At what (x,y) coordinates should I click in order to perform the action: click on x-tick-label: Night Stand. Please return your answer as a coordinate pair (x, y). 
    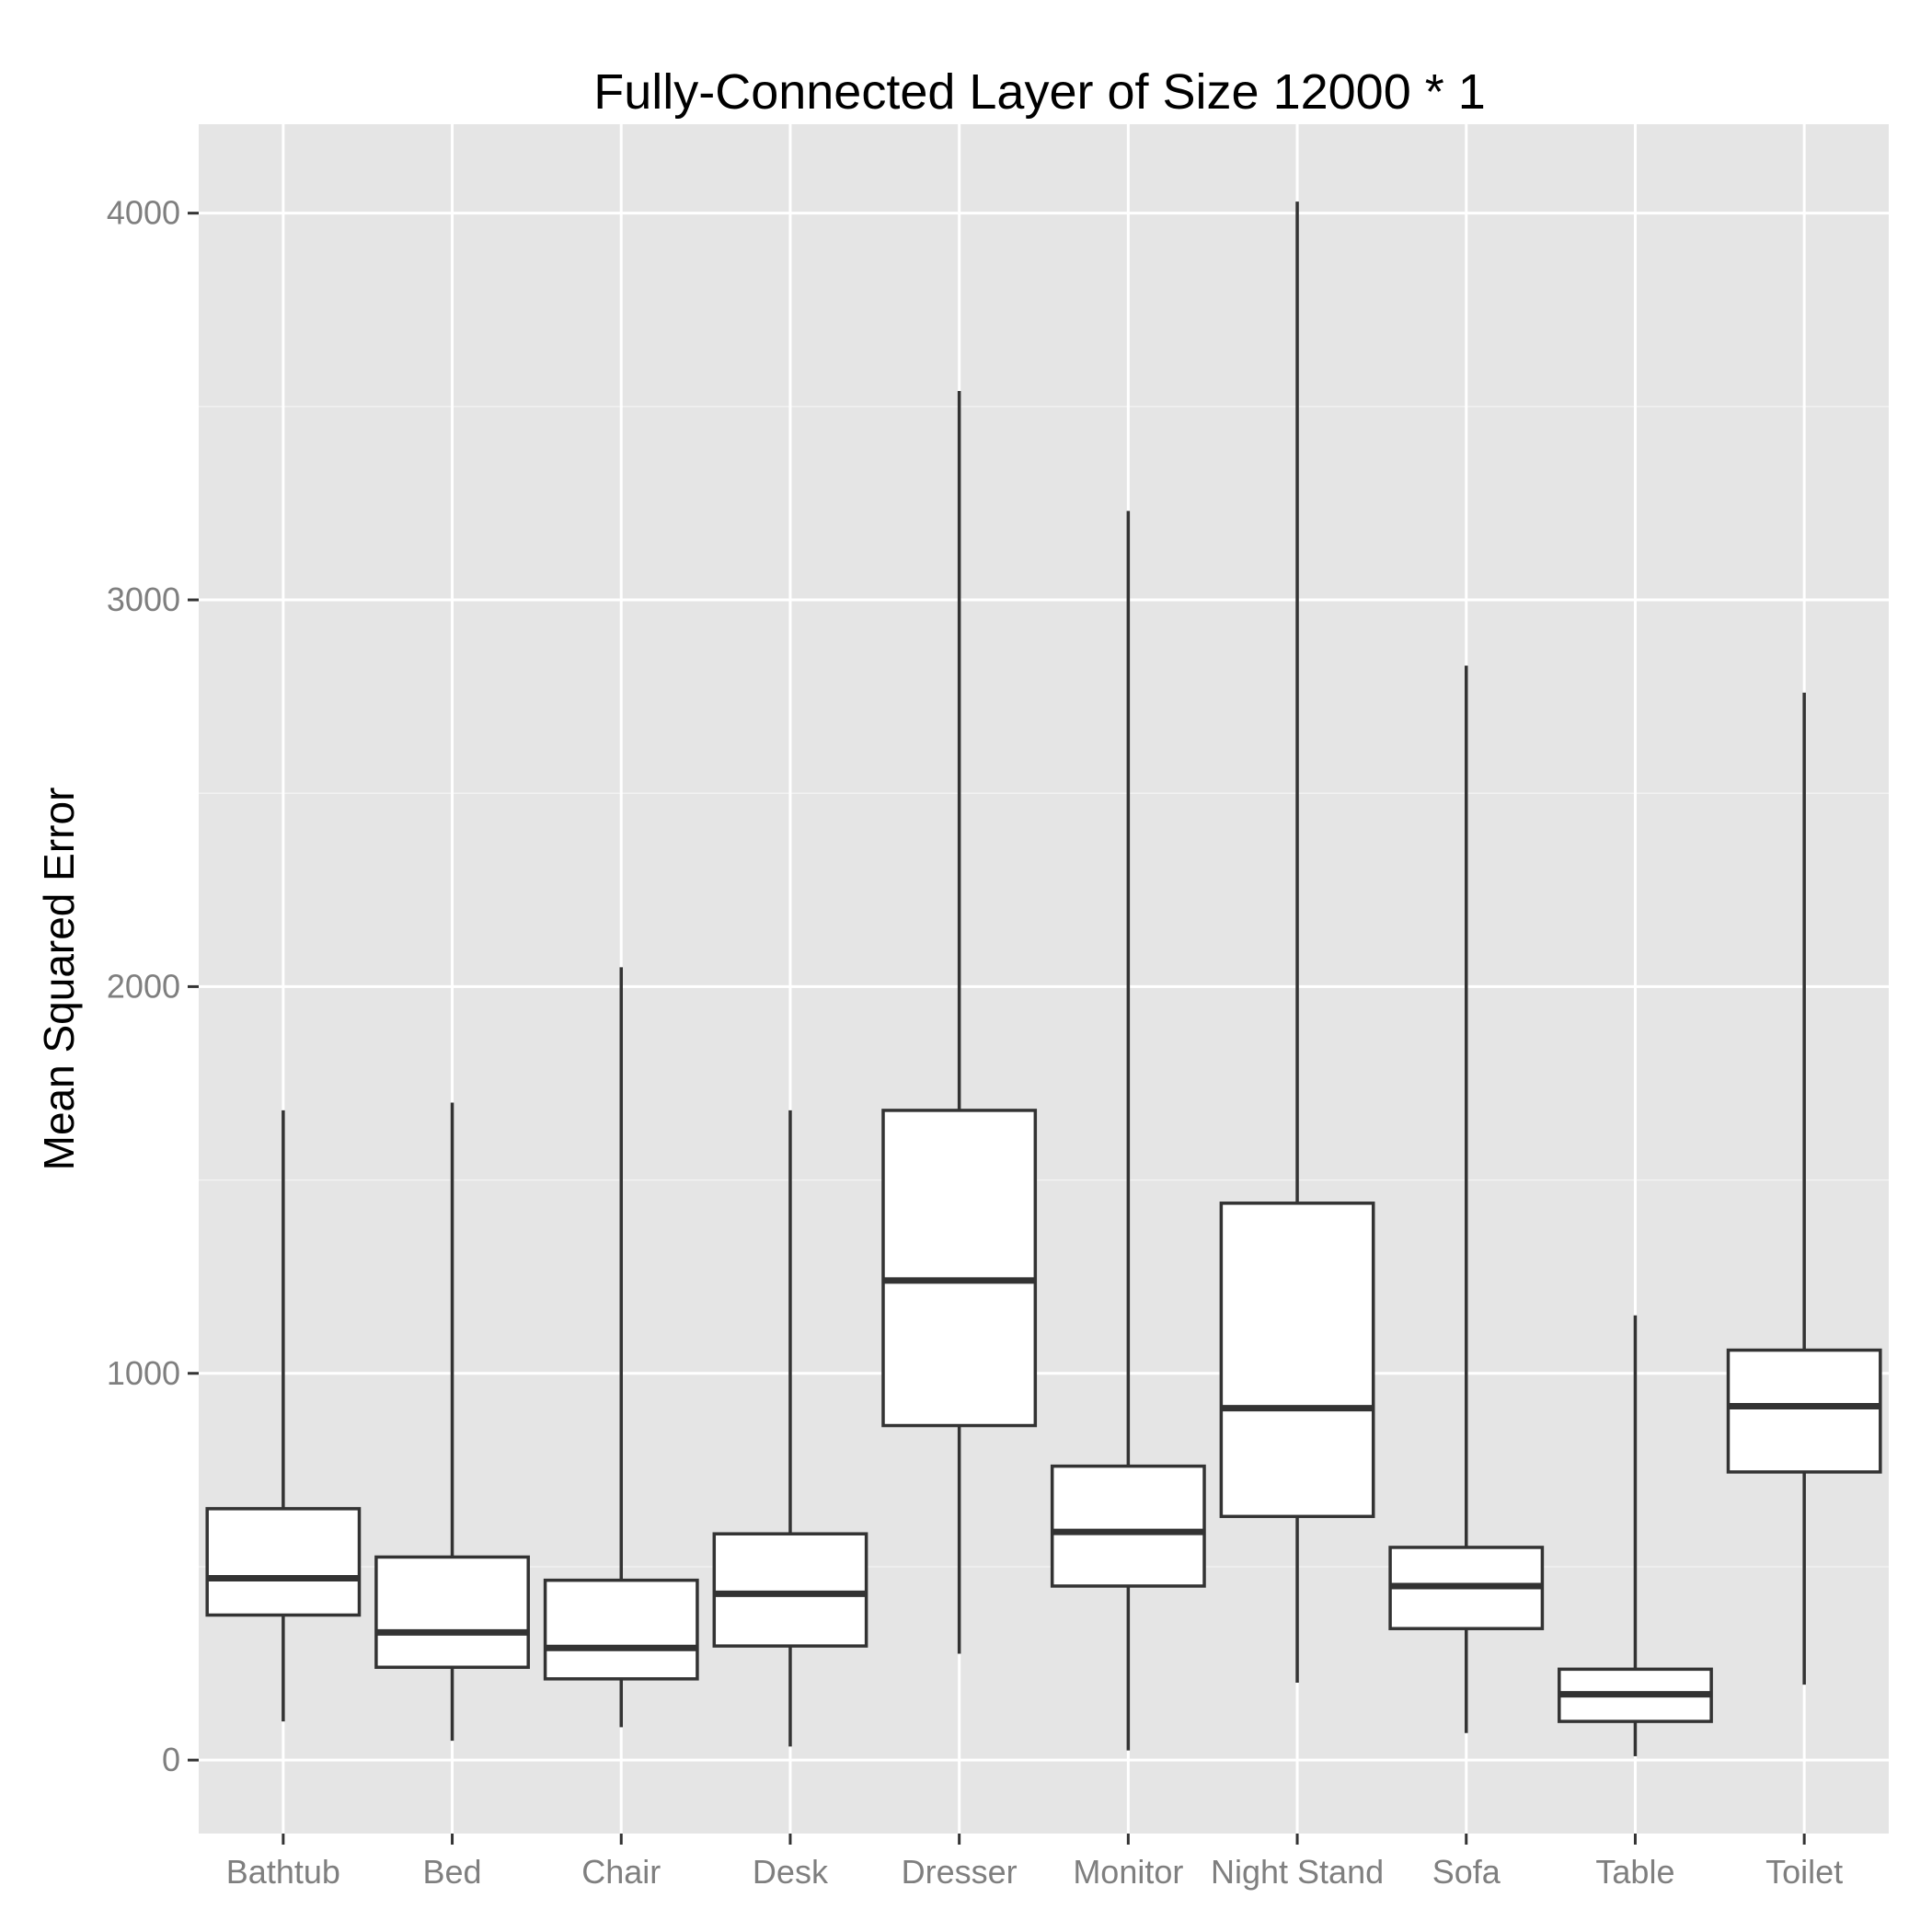
    Looking at the image, I should click on (1297, 1872).